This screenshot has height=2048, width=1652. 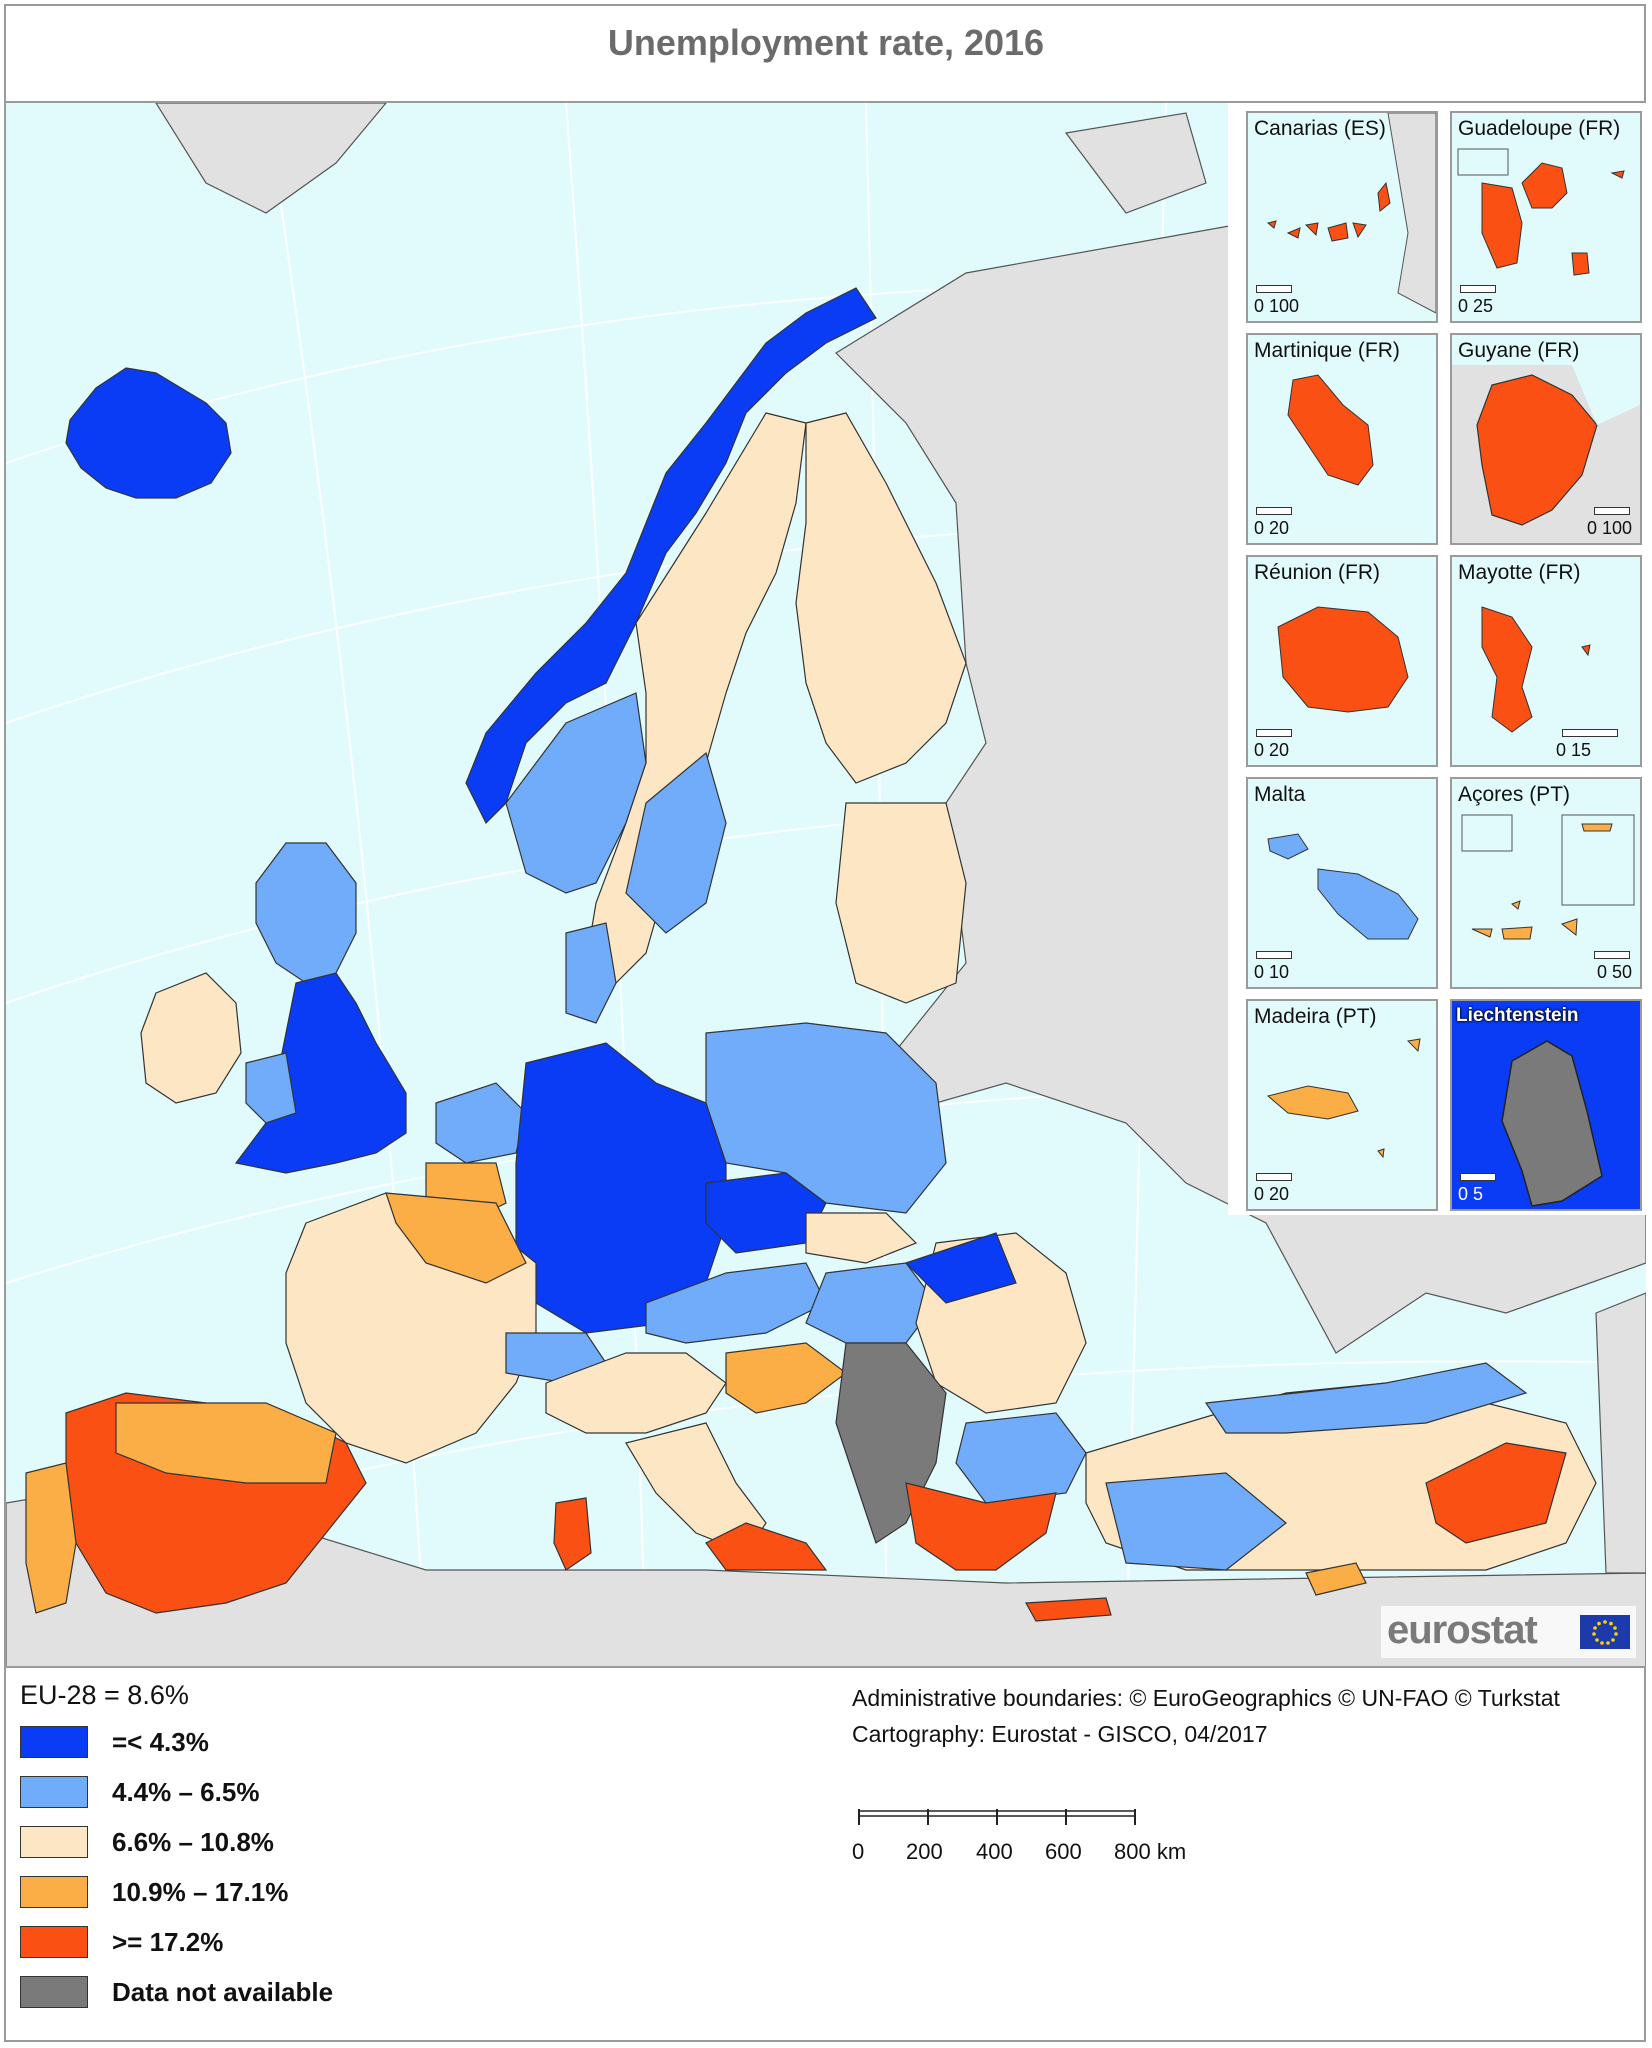 I want to click on region-crete, so click(x=1068, y=1609).